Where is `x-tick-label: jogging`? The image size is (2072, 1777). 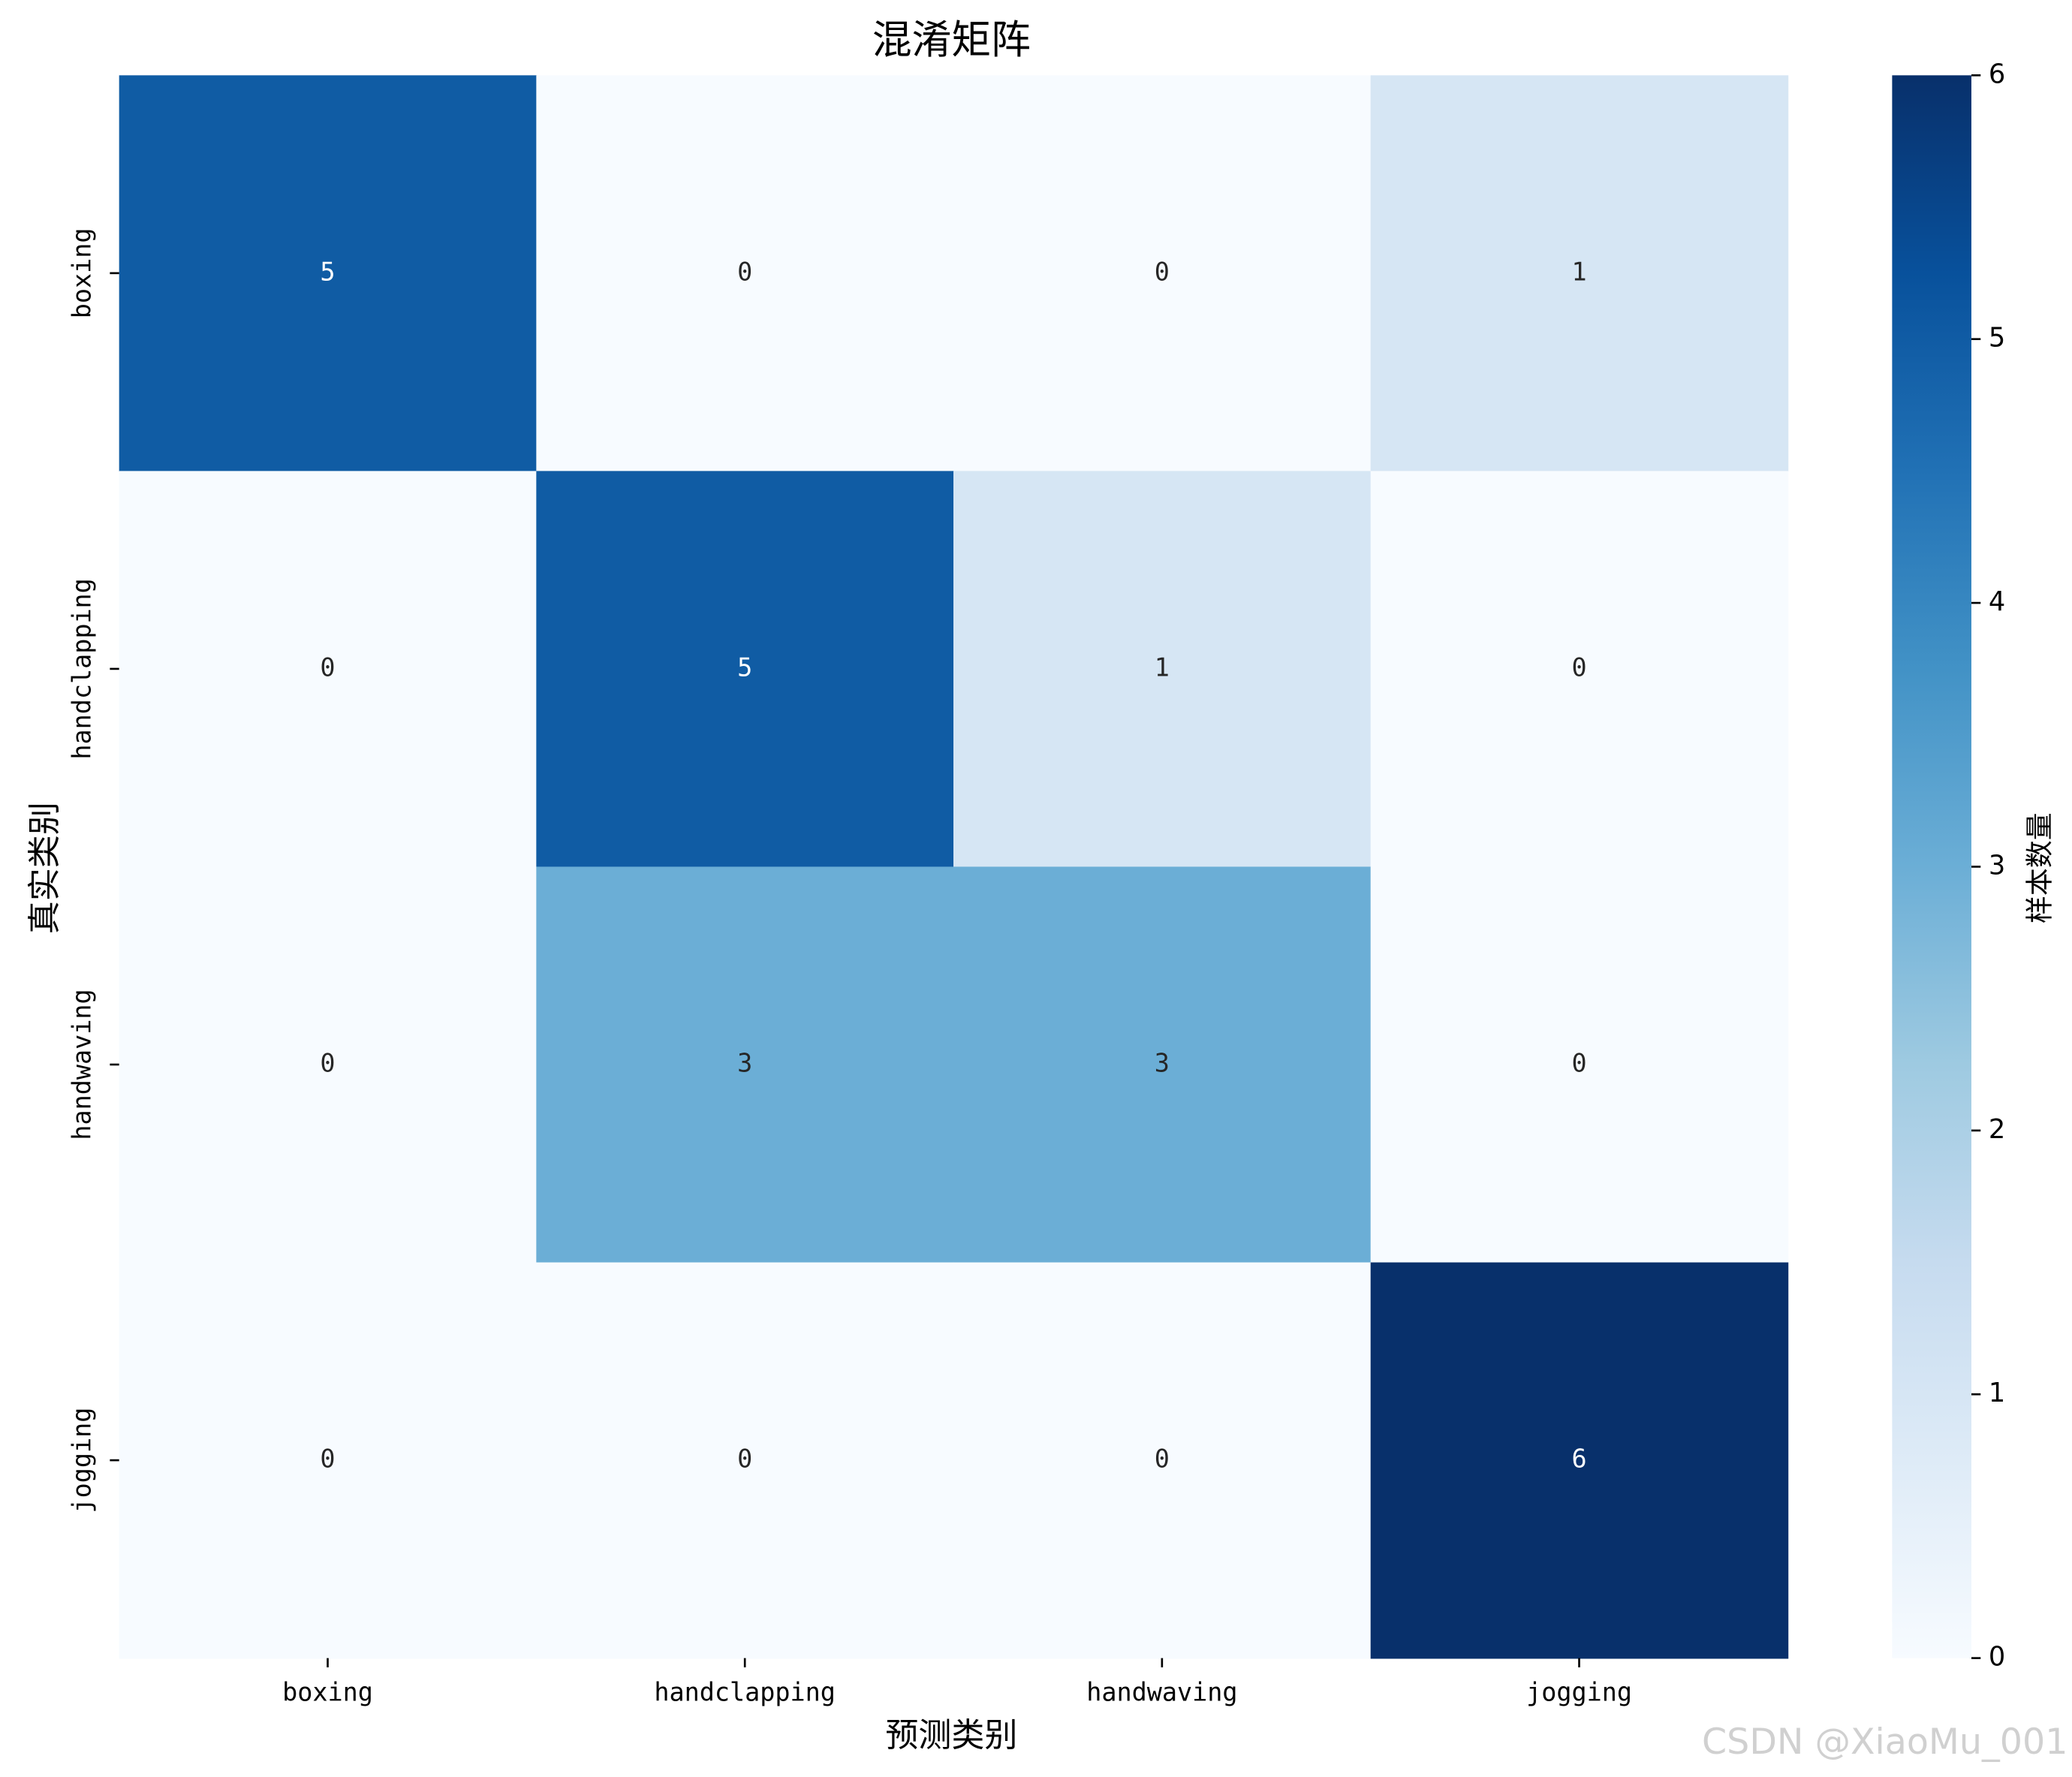 x-tick-label: jogging is located at coordinates (1579, 1692).